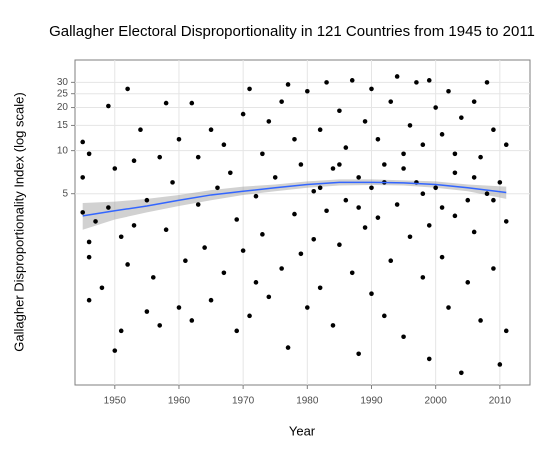 The height and width of the screenshot is (450, 550). I want to click on x-axis-title: Year, so click(302, 430).